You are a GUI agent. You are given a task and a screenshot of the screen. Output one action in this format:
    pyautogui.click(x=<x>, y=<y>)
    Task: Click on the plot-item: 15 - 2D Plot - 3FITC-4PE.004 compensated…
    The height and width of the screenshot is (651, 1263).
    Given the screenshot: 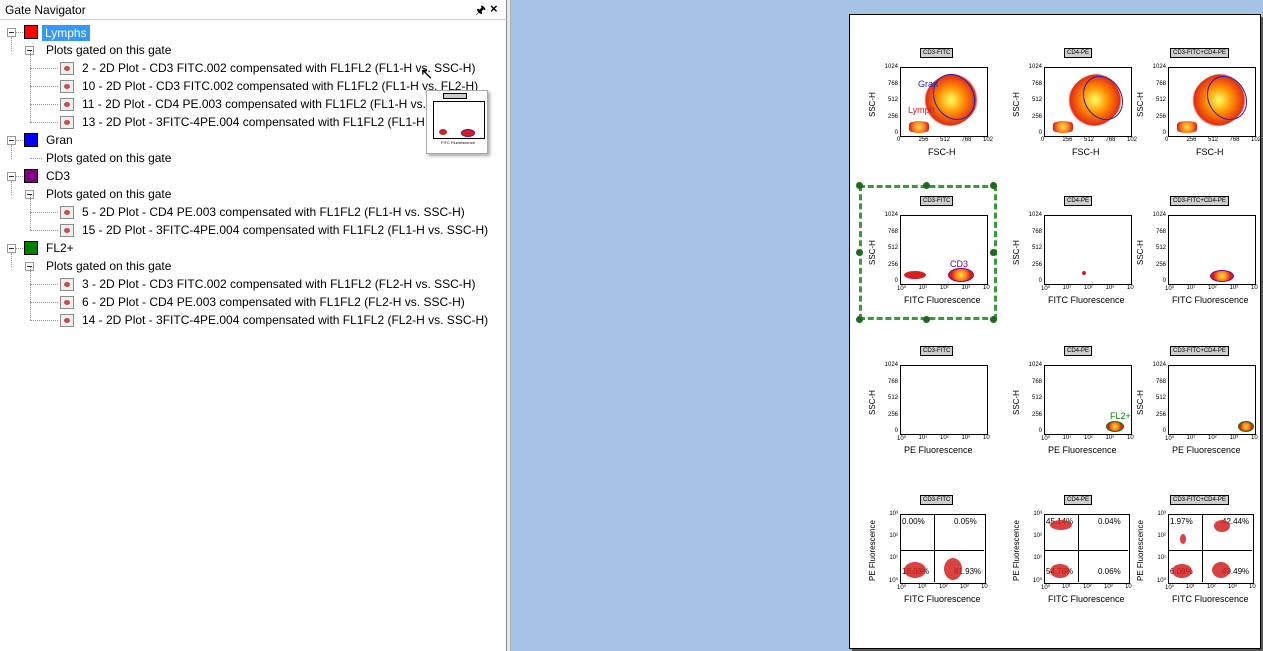 What is the action you would take?
    pyautogui.click(x=285, y=230)
    